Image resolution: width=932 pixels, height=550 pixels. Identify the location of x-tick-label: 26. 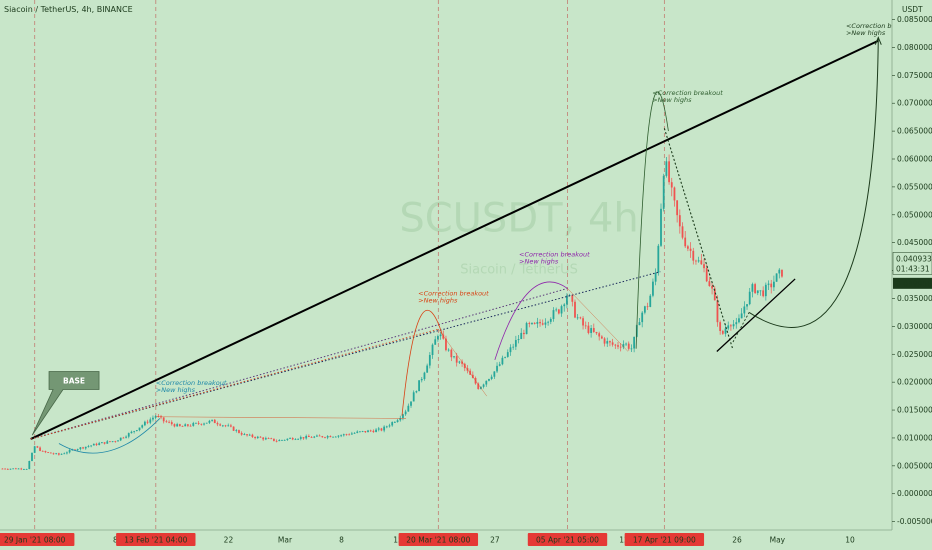
(737, 540).